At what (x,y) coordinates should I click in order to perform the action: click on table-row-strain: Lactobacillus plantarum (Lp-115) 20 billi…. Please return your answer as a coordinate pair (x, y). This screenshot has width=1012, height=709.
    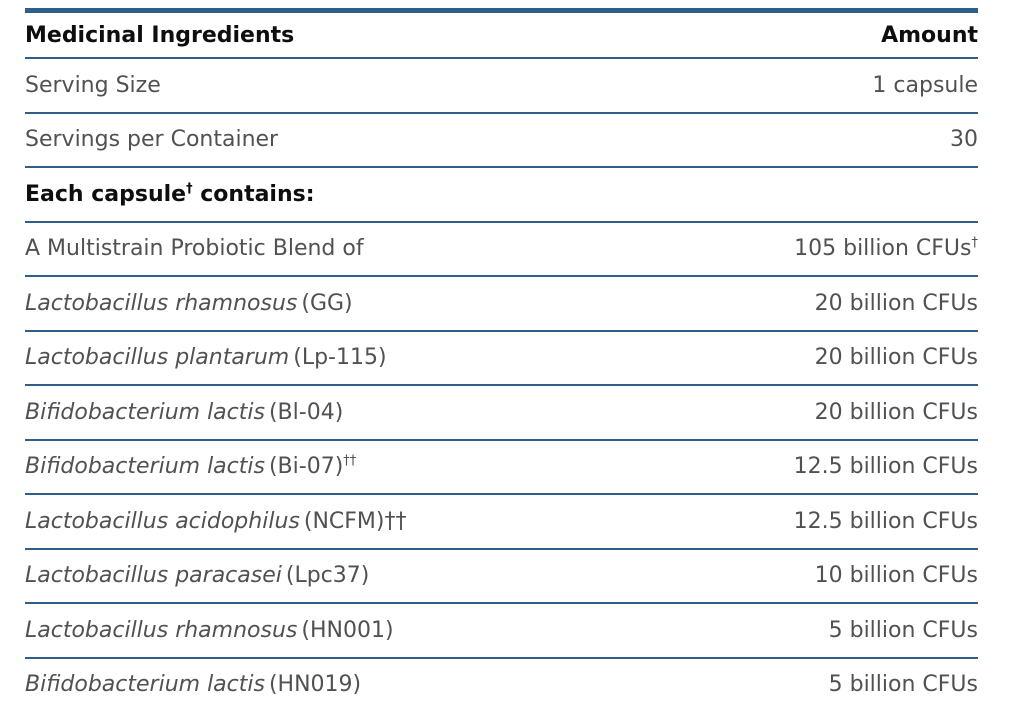
    Looking at the image, I should click on (501, 359).